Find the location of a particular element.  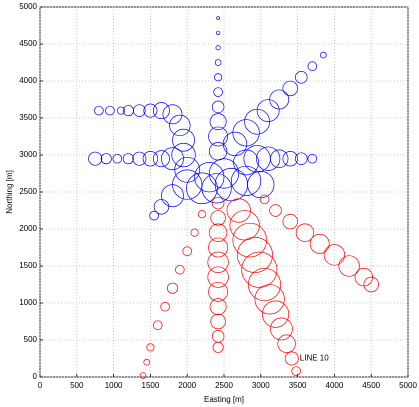

y-tick-label: 1000 is located at coordinates (28, 302).